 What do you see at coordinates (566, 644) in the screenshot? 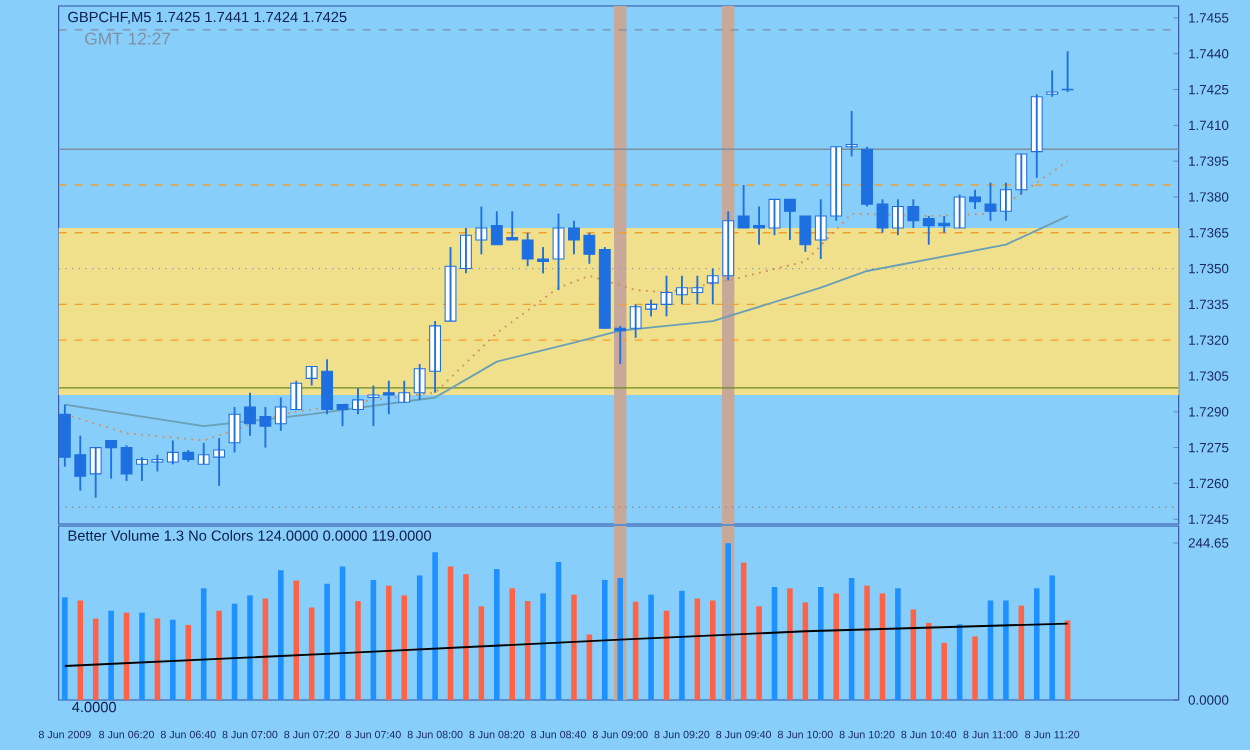
I see `line-series` at bounding box center [566, 644].